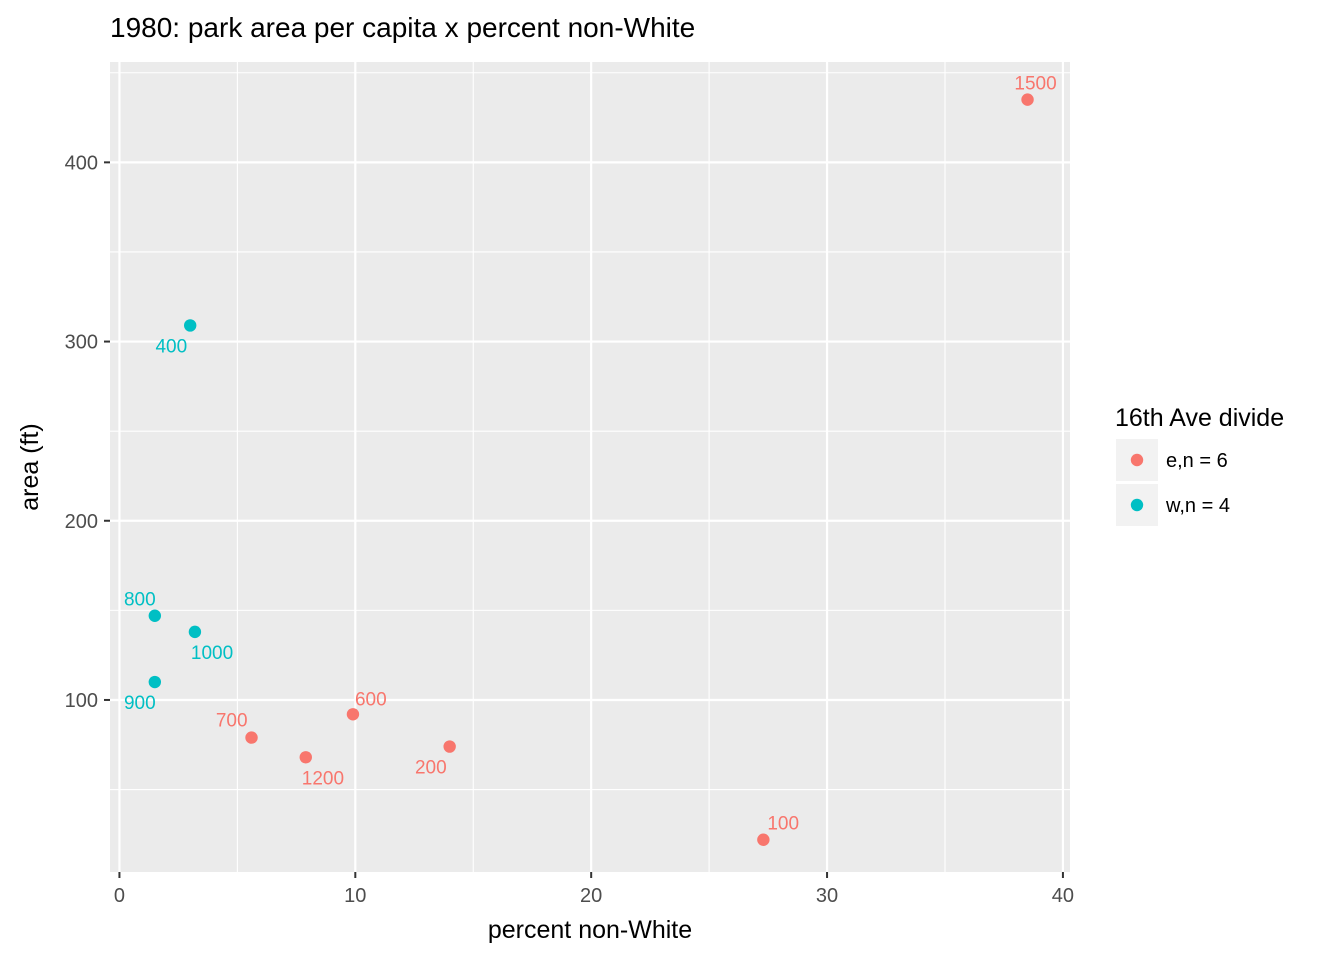 Image resolution: width=1344 pixels, height=965 pixels. I want to click on legend: 16th Ave divide e,n = 6 w,n = 4, so click(1199, 465).